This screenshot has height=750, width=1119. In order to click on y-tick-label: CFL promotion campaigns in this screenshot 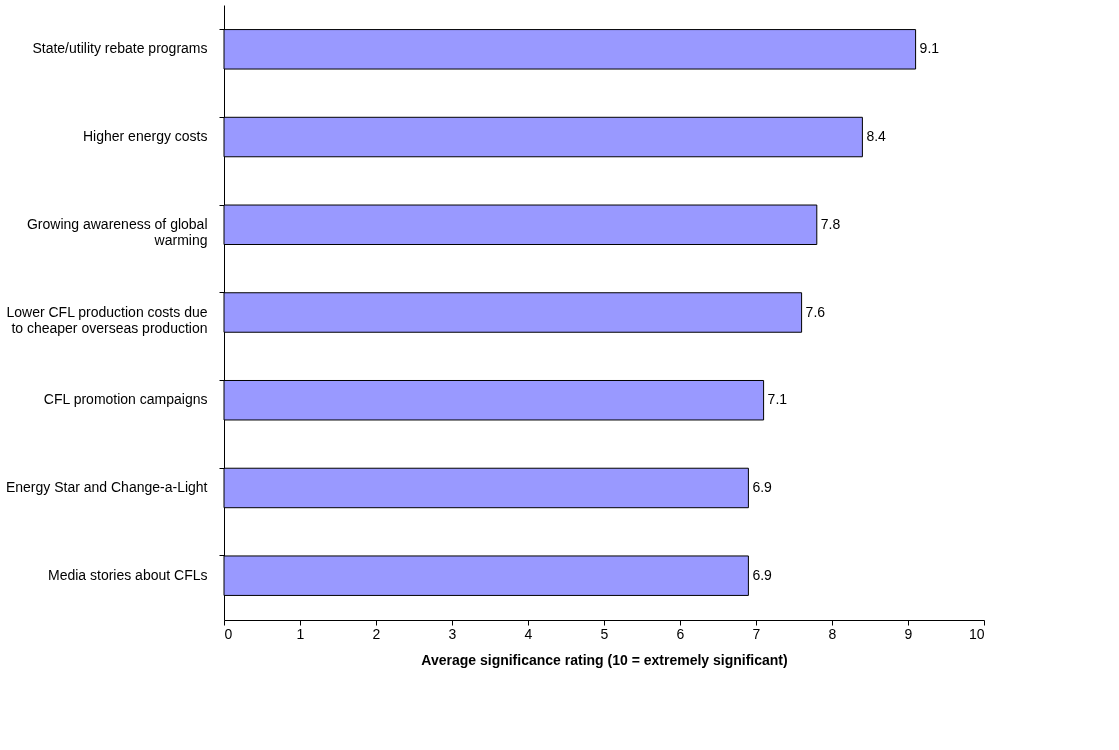, I will do `click(125, 399)`.